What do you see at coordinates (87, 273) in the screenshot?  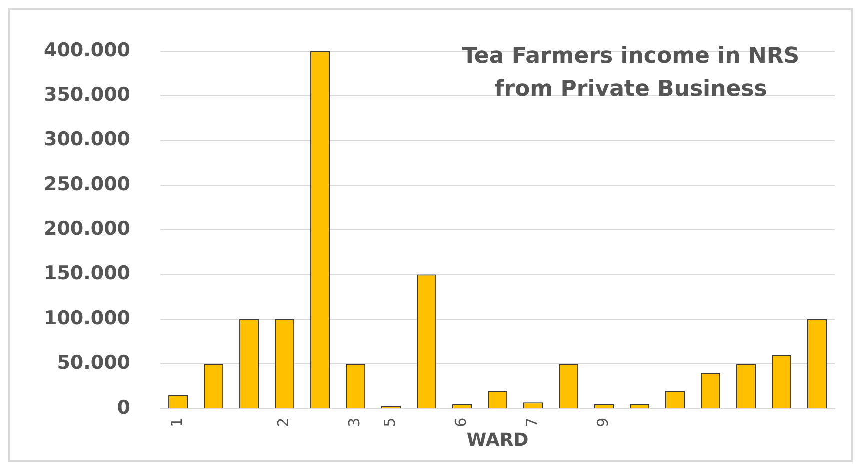 I see `y-tick-label: 150.000` at bounding box center [87, 273].